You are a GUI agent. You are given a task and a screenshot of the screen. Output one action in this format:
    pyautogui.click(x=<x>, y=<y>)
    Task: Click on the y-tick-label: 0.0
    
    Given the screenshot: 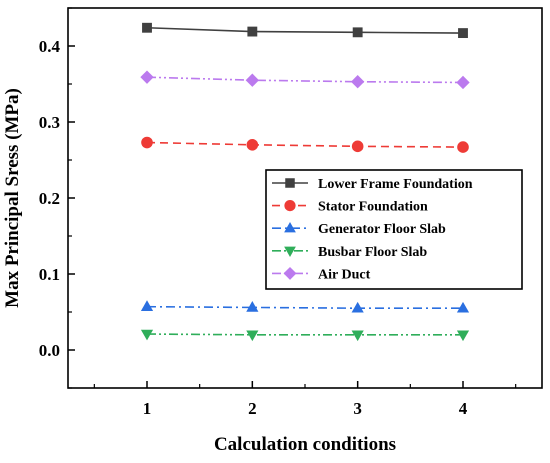 What is the action you would take?
    pyautogui.click(x=49, y=350)
    